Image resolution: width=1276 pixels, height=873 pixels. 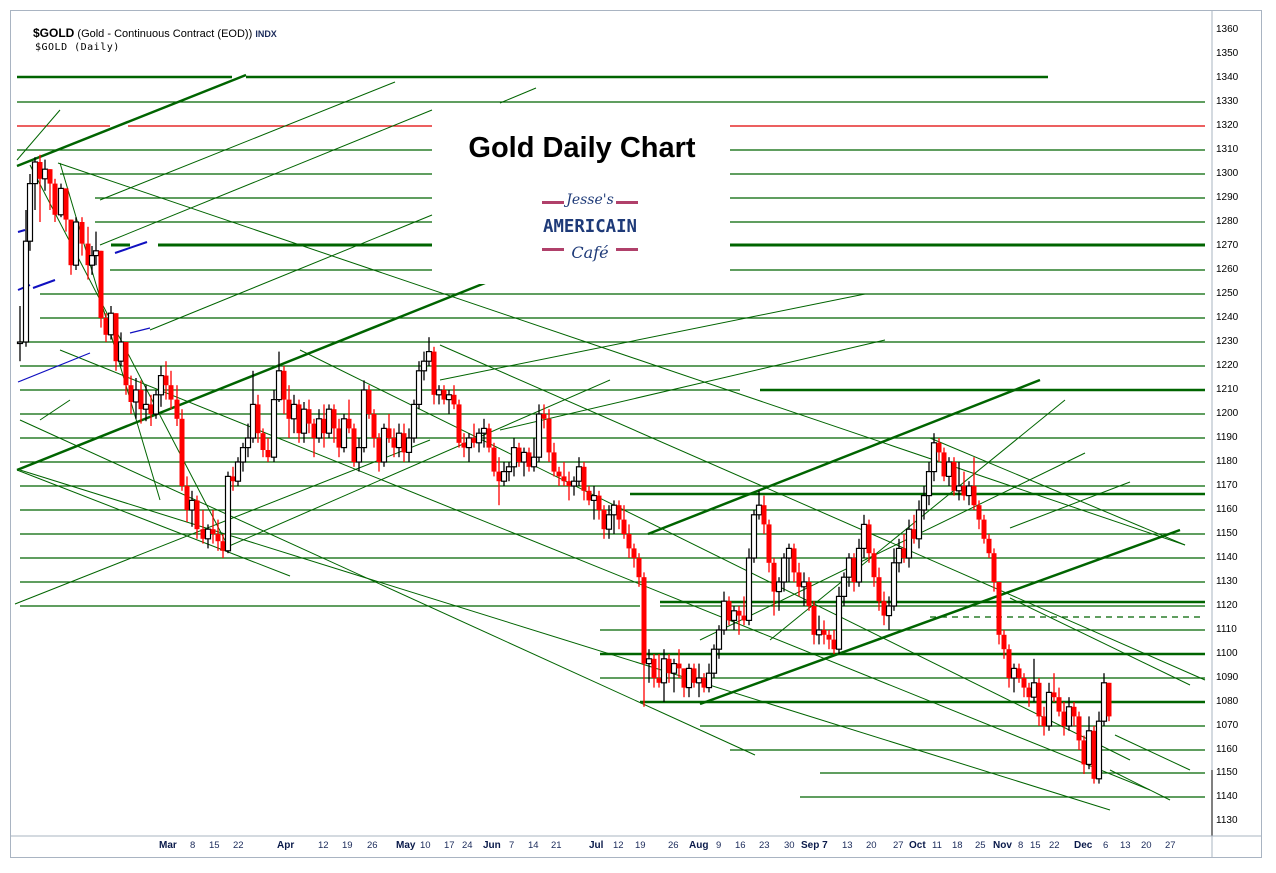 I want to click on x-tick-label: 20, so click(x=1146, y=845).